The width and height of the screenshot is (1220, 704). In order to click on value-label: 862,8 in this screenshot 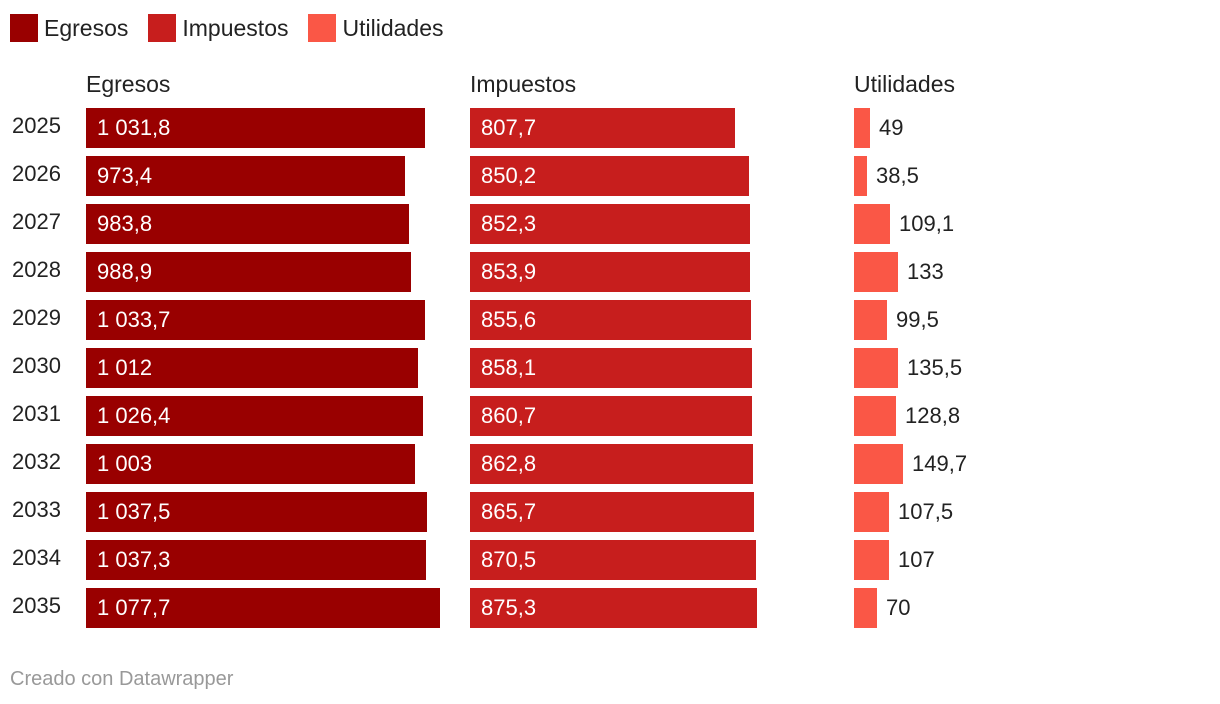, I will do `click(509, 463)`.